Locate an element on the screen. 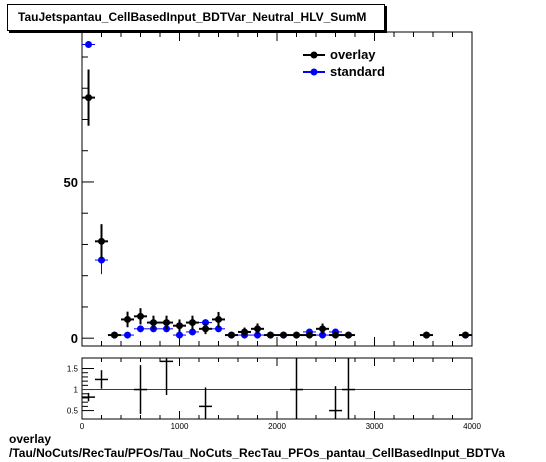 The image size is (546, 462). x-tick-label: 3000 is located at coordinates (375, 426).